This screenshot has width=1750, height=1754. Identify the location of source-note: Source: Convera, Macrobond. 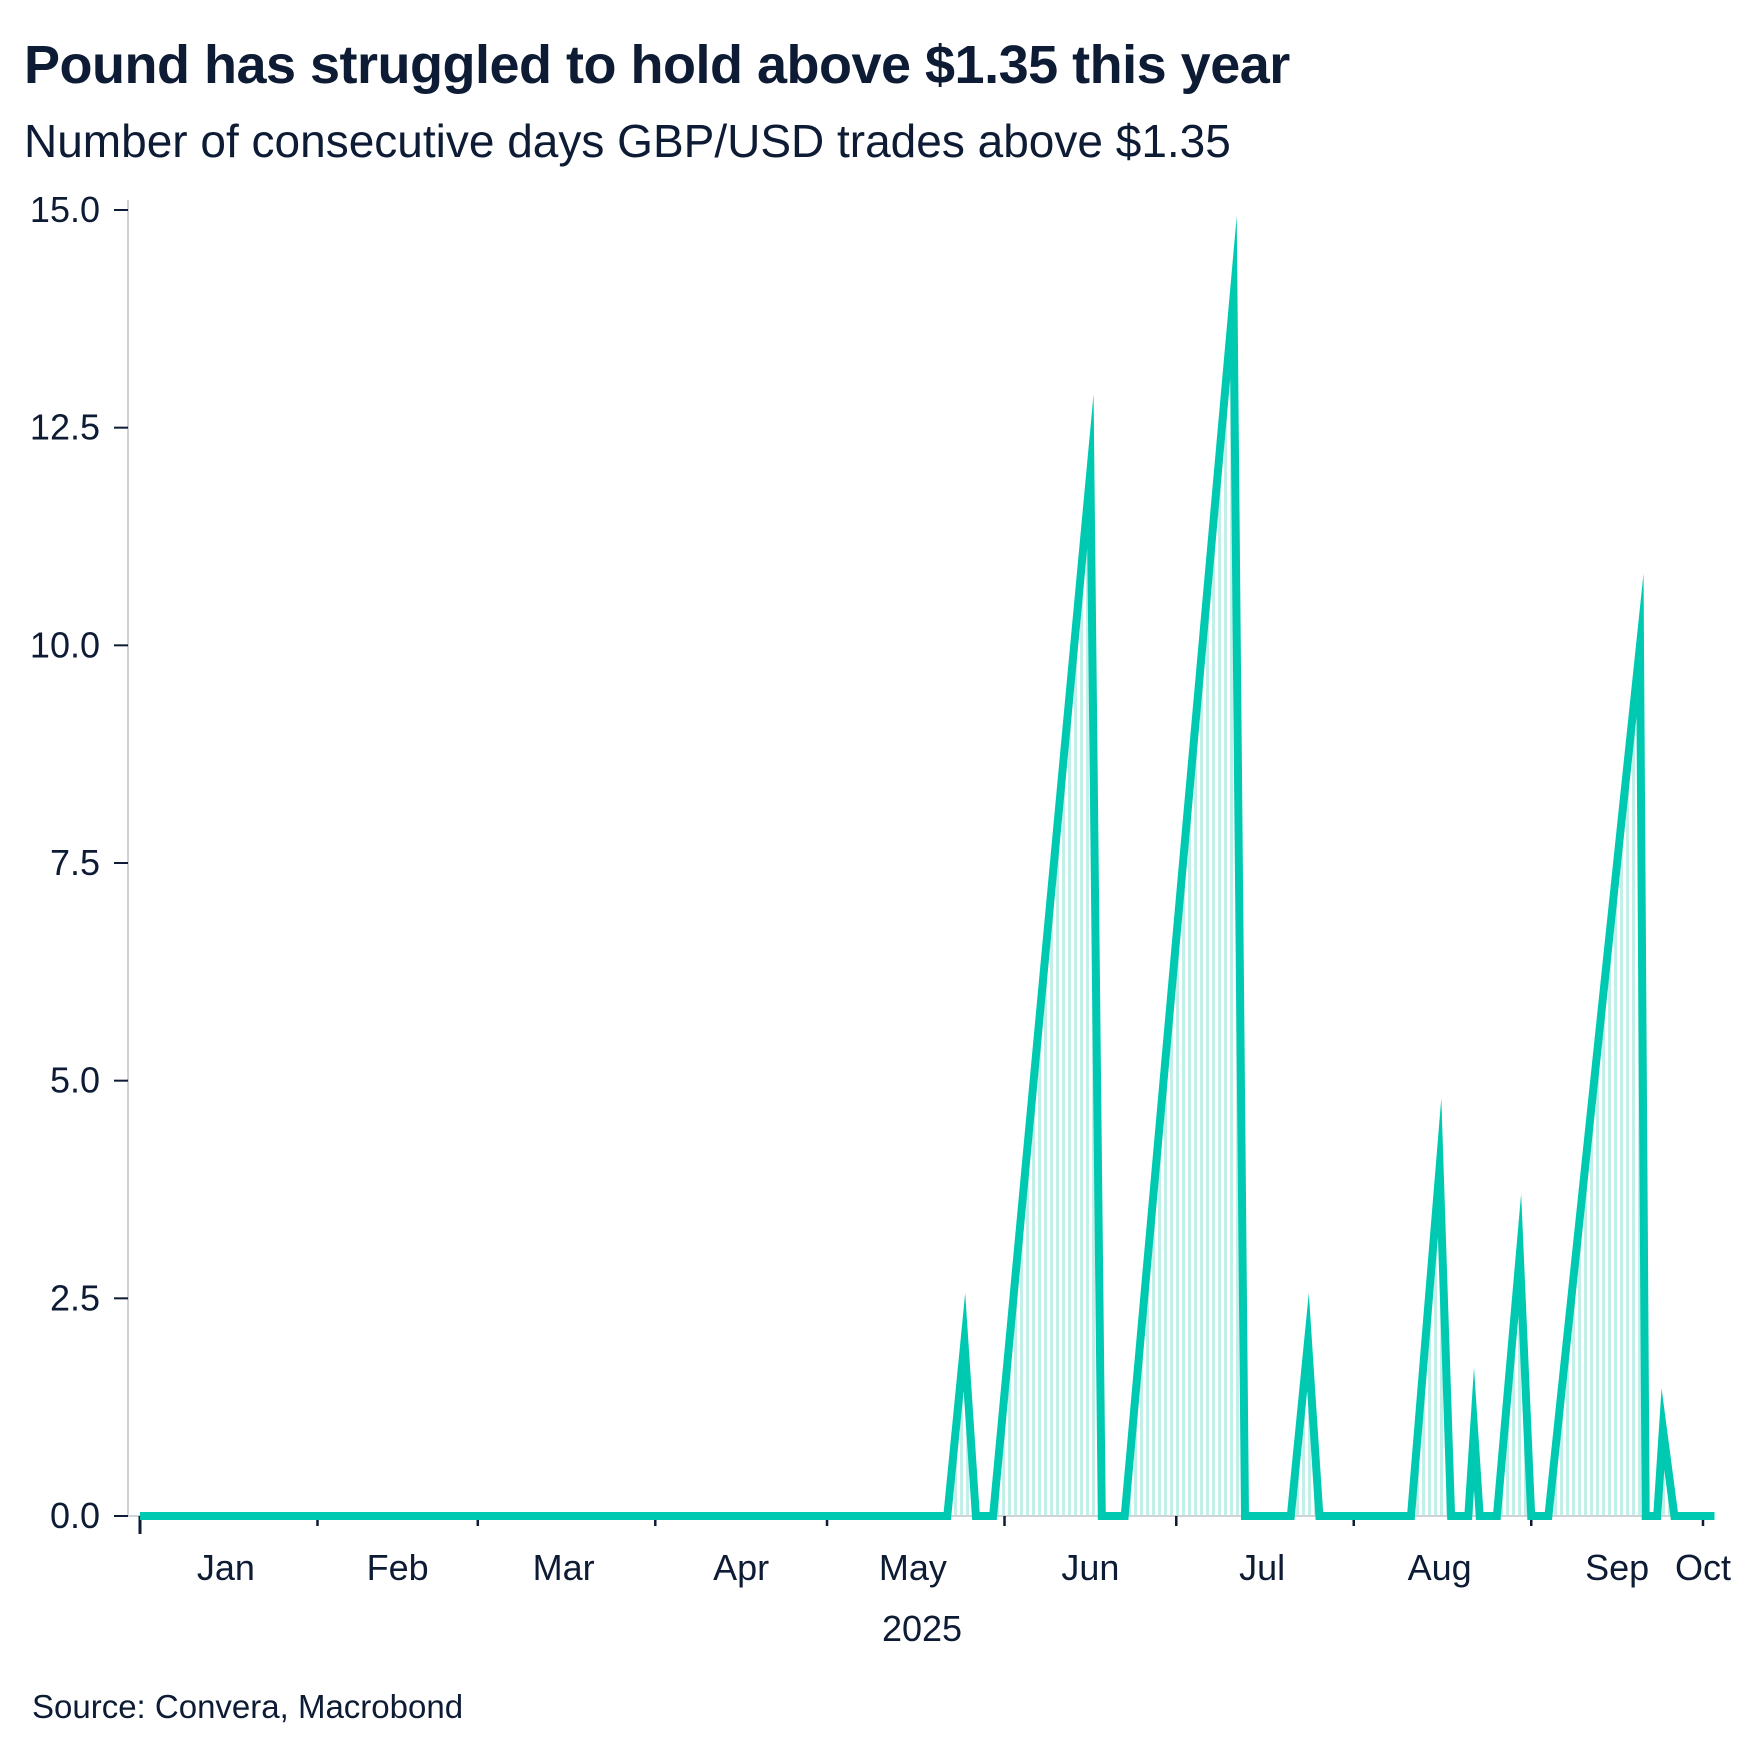
(248, 1706).